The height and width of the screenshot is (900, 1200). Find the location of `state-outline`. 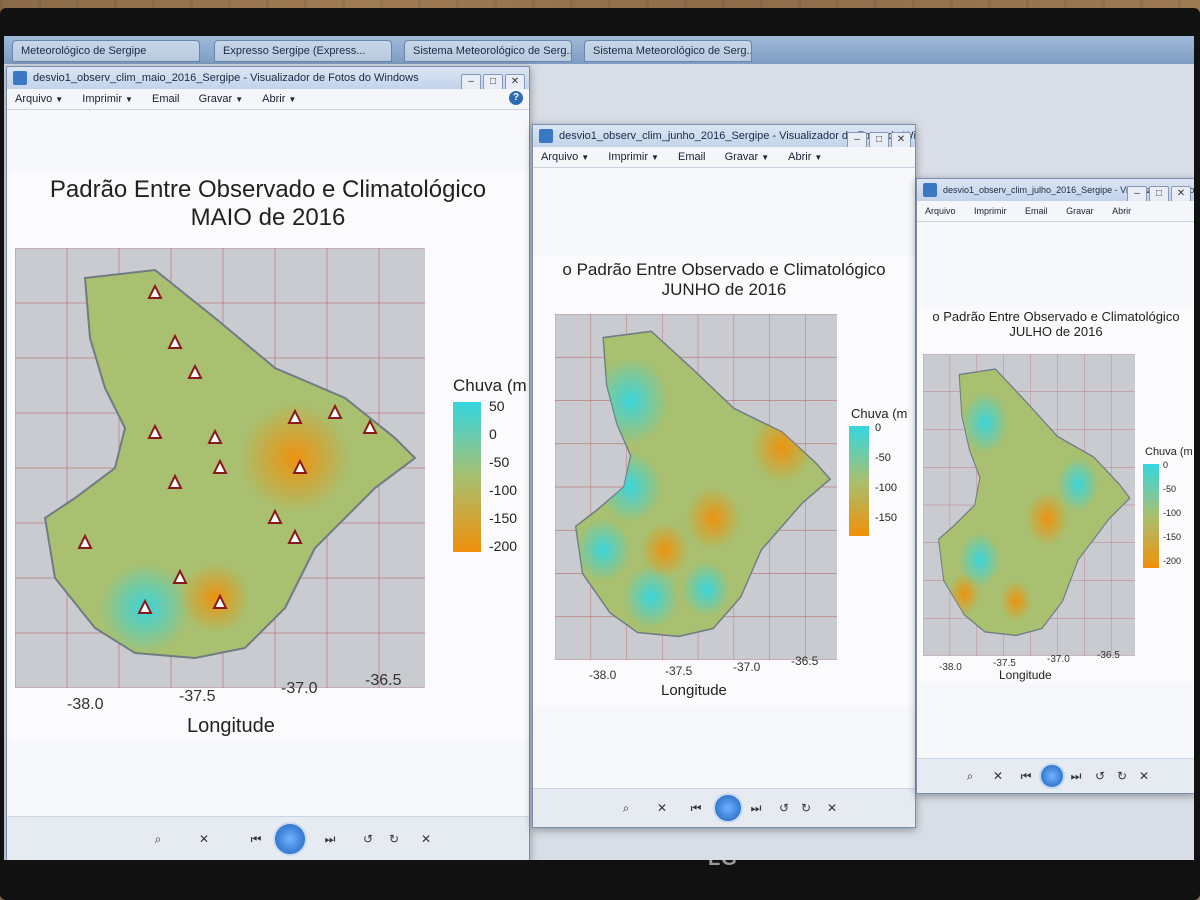

state-outline is located at coordinates (230, 464).